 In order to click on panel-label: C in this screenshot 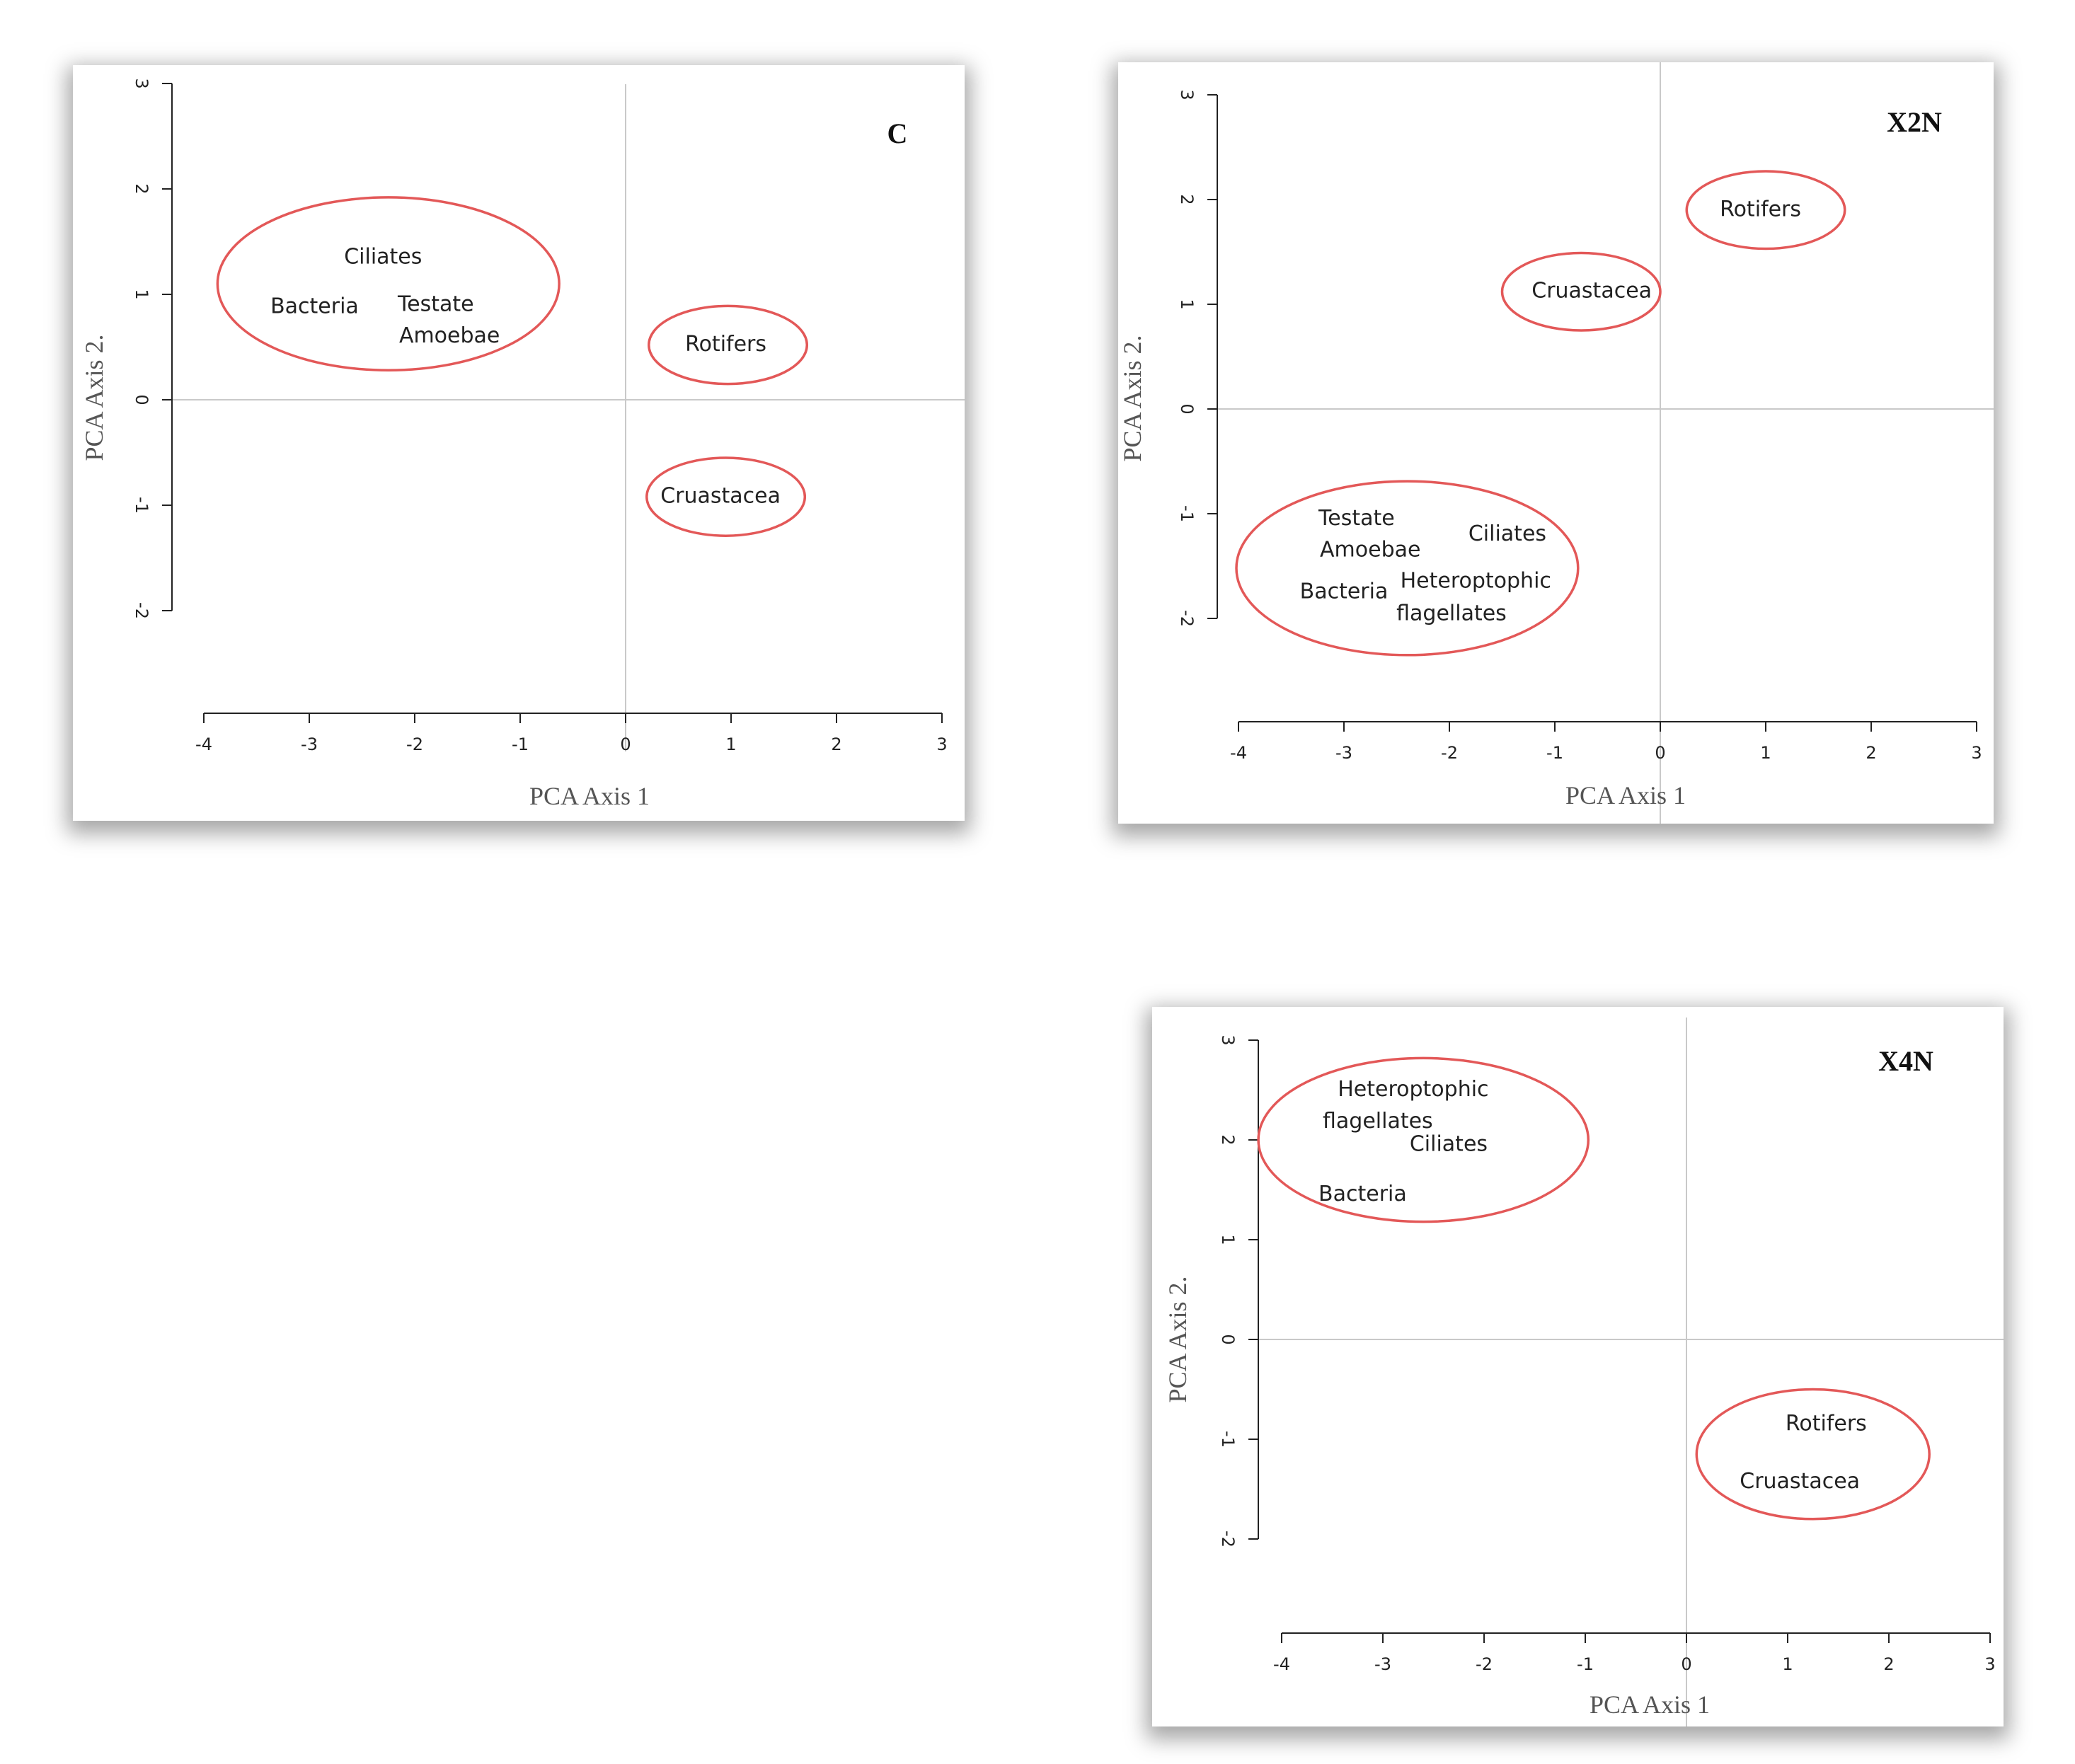, I will do `click(897, 133)`.